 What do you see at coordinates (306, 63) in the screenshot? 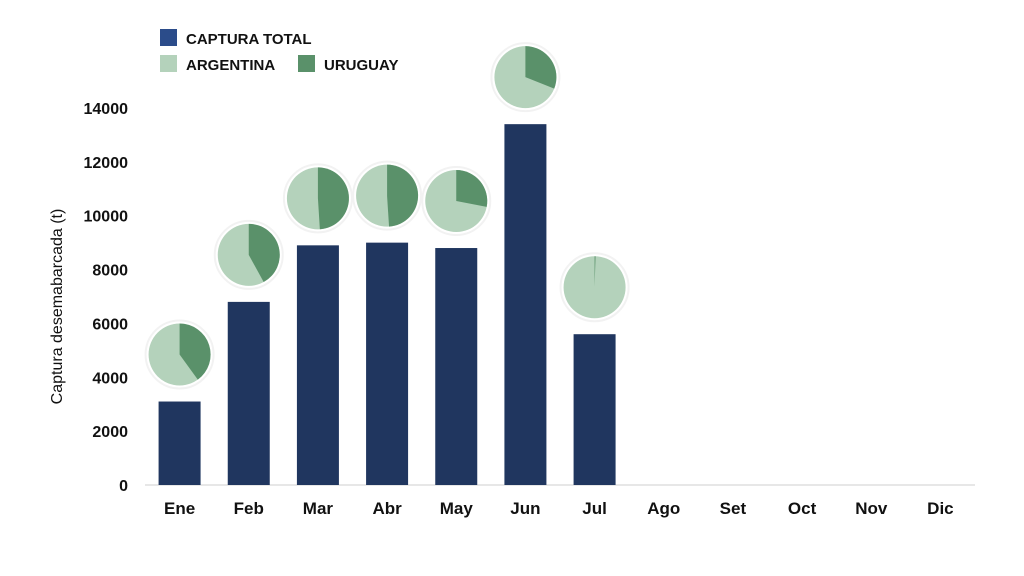
I see `legend-swatch-uruguay` at bounding box center [306, 63].